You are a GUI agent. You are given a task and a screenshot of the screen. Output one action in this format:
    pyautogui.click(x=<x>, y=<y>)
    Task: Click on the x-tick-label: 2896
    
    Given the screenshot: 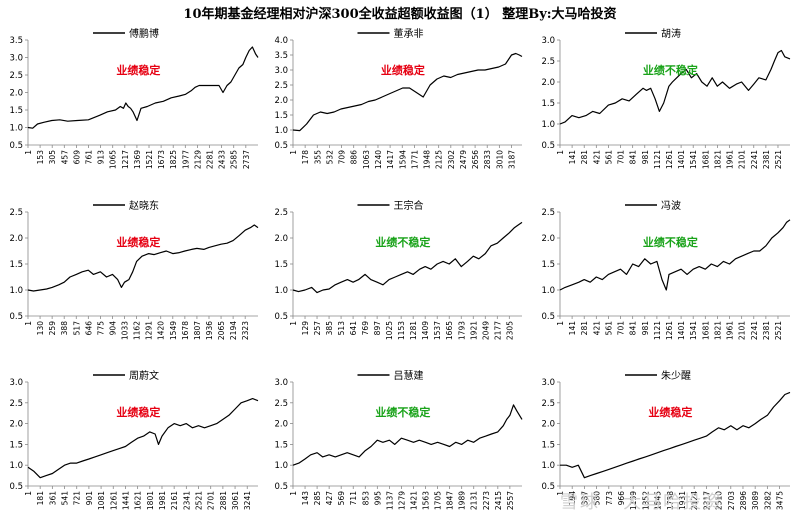 What is the action you would take?
    pyautogui.click(x=743, y=500)
    